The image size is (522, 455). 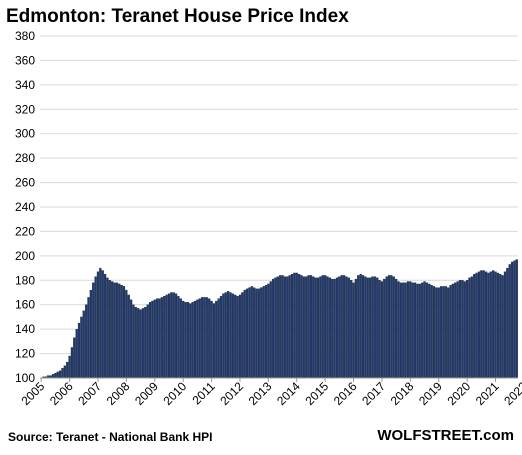 What do you see at coordinates (25, 109) in the screenshot?
I see `y-tick-label: 320` at bounding box center [25, 109].